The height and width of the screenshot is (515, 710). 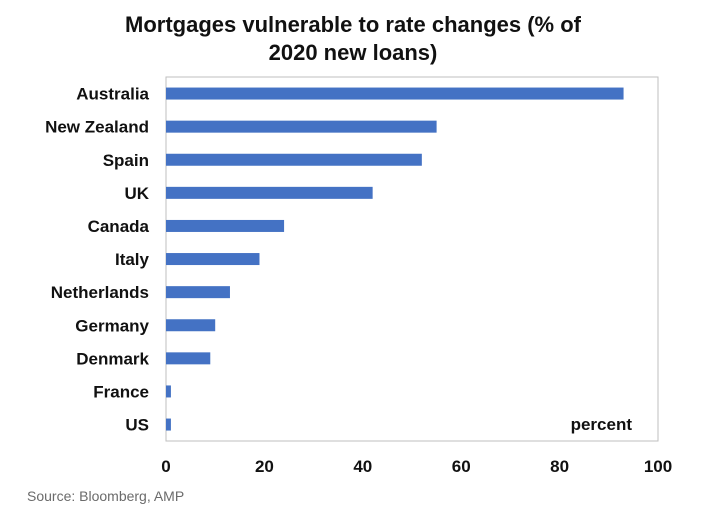 What do you see at coordinates (112, 358) in the screenshot?
I see `category-label: Denmark` at bounding box center [112, 358].